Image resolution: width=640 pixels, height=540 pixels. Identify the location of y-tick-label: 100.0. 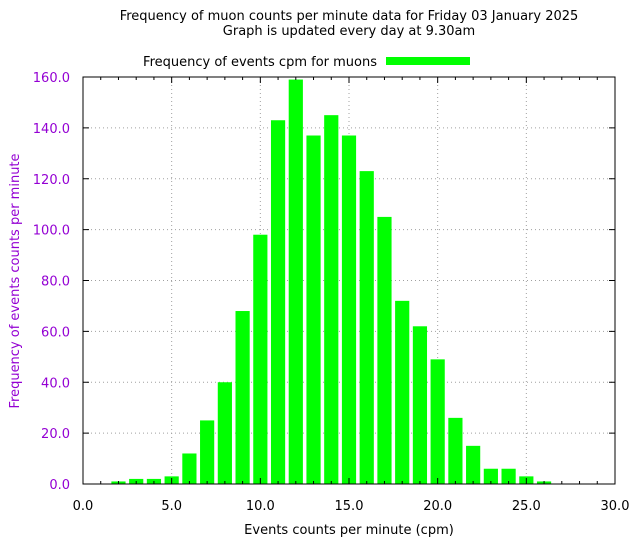
(51, 231).